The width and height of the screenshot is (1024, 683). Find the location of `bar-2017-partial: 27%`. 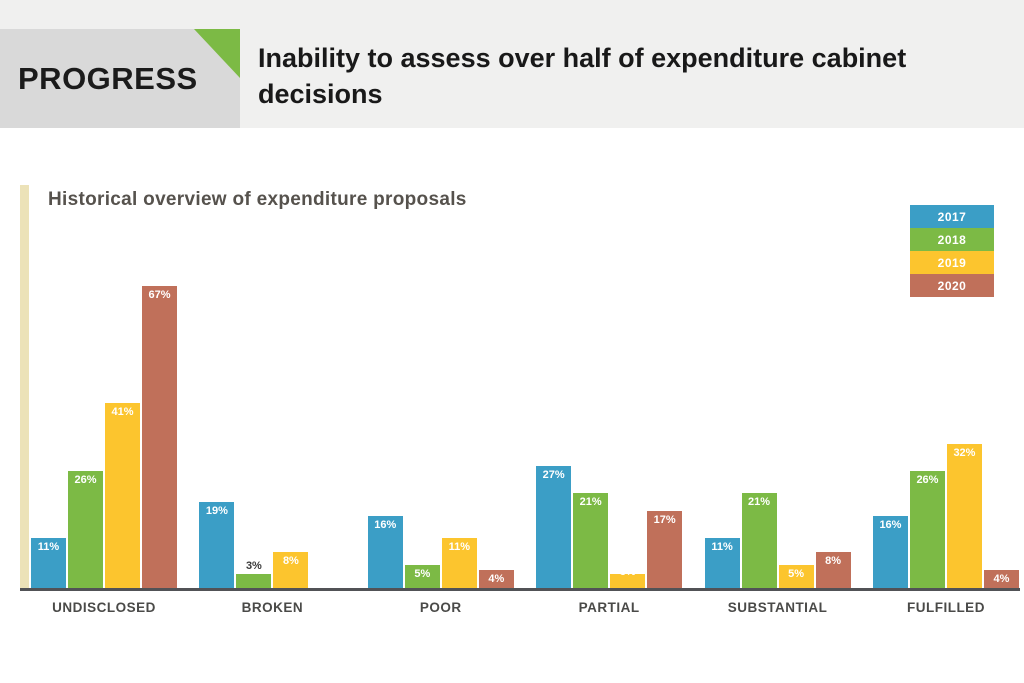

bar-2017-partial: 27% is located at coordinates (554, 527).